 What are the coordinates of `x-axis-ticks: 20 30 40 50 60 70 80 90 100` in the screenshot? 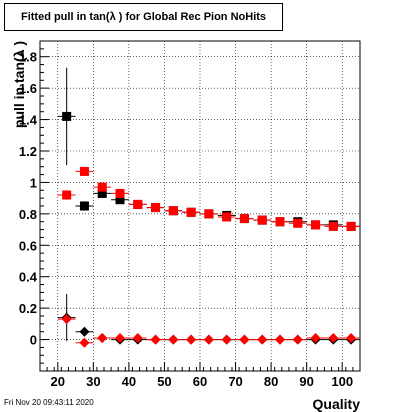 It's located at (200, 375).